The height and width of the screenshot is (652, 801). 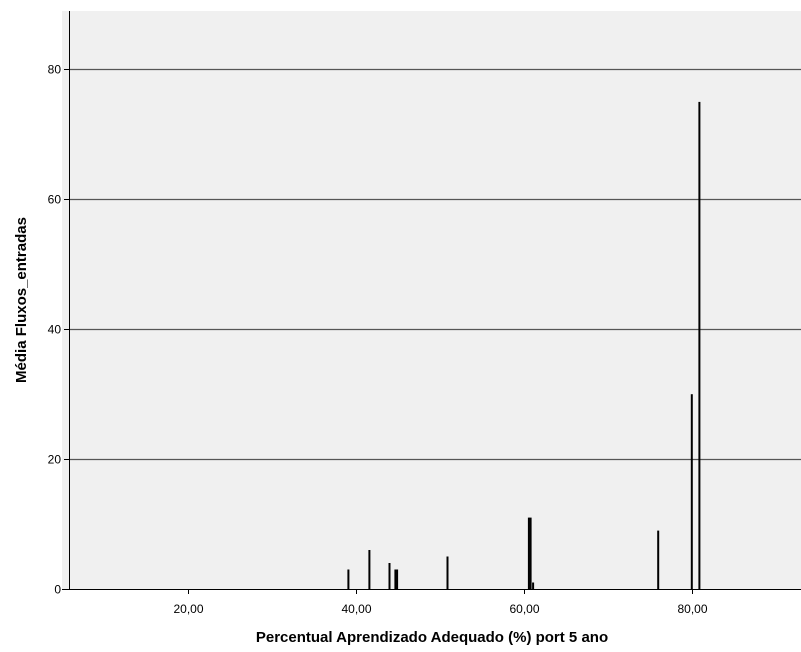 I want to click on y-ticks: 0 20 40 60 80, so click(x=58, y=330).